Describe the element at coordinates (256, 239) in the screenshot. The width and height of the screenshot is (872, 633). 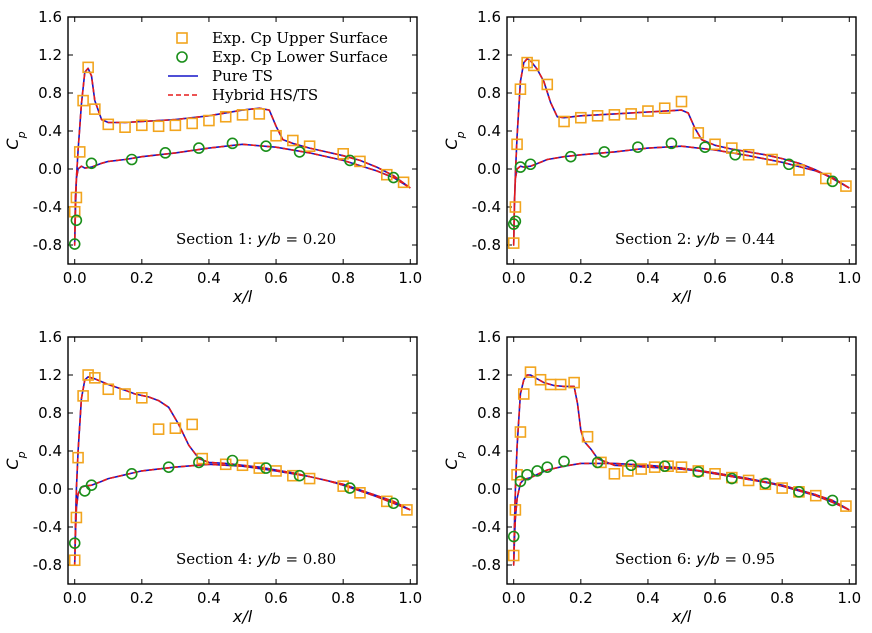
I see `section-annotation: Section 1: y/b = 0.20` at that location.